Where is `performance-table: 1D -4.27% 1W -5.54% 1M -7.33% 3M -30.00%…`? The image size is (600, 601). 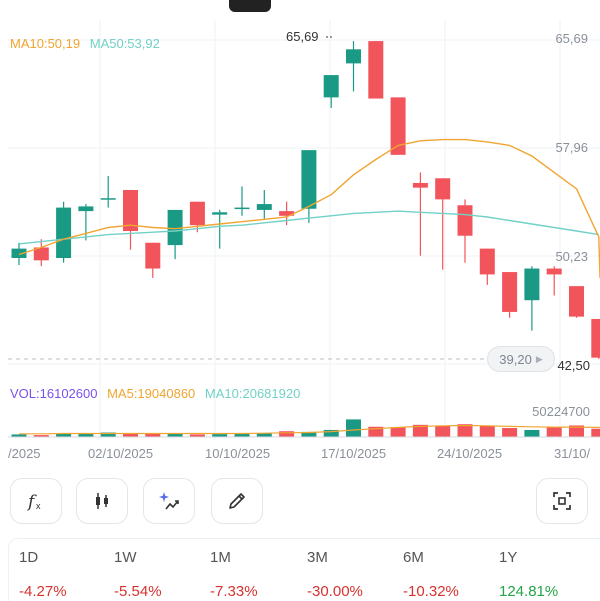 performance-table: 1D -4.27% 1W -5.54% 1M -7.33% 3M -30.00%… is located at coordinates (304, 569).